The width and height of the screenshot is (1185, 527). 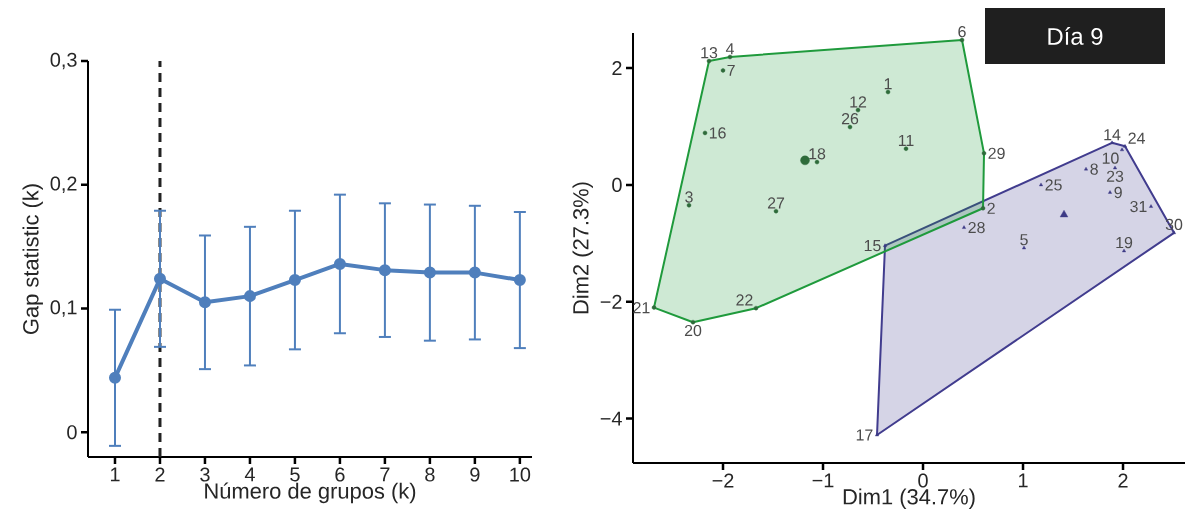 What do you see at coordinates (1024, 240) in the screenshot?
I see `annotation: 5` at bounding box center [1024, 240].